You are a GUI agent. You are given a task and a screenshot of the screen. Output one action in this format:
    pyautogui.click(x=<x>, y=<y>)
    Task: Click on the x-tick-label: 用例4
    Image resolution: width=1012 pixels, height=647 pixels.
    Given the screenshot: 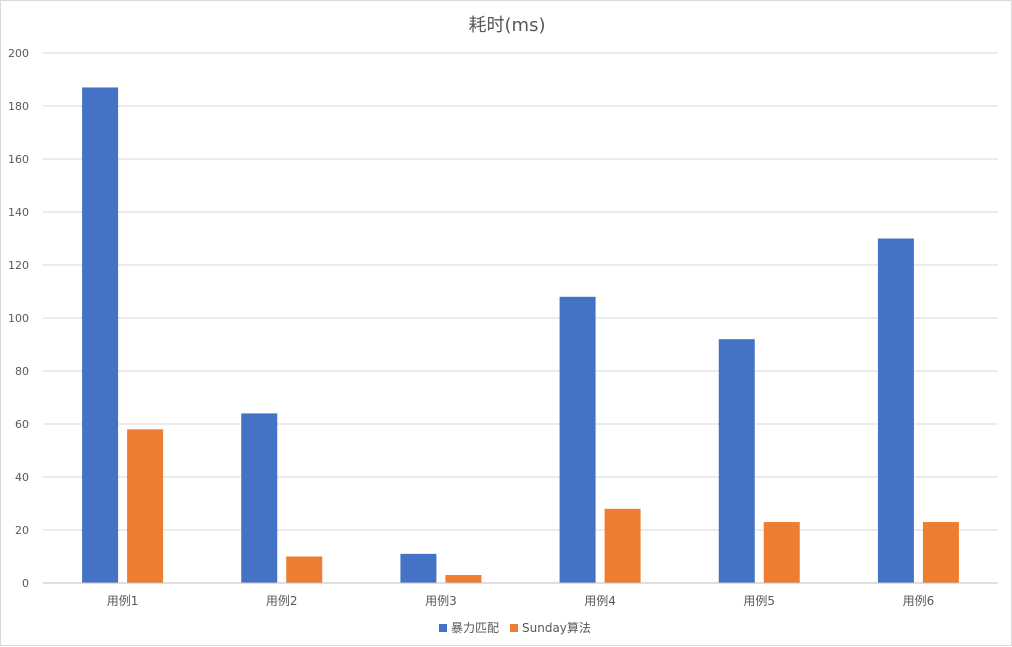 What is the action you would take?
    pyautogui.click(x=600, y=601)
    